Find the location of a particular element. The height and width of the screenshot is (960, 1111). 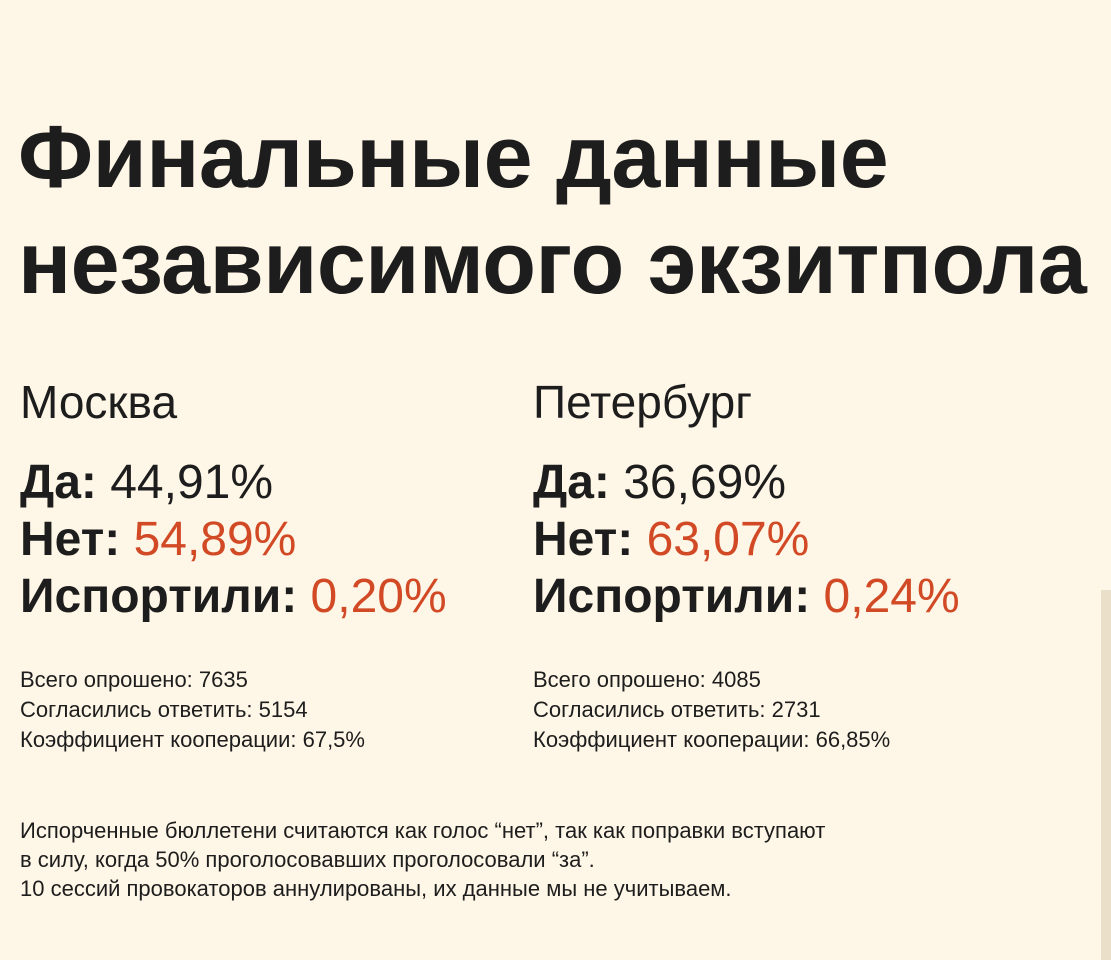

result-no: Нет: 63,07% is located at coordinates (773, 539).